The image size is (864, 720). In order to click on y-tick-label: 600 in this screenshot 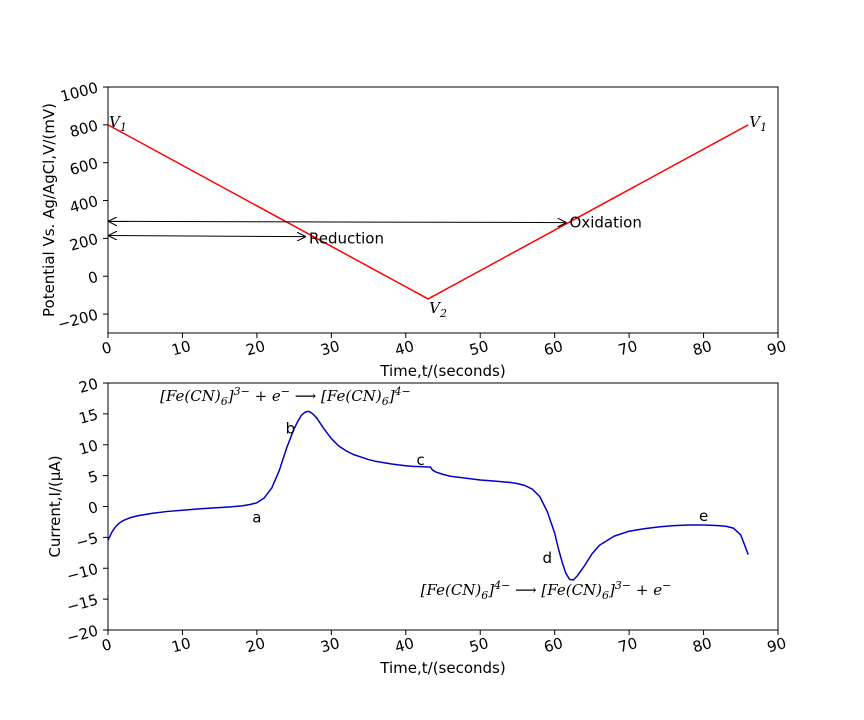, I will do `click(84, 166)`.